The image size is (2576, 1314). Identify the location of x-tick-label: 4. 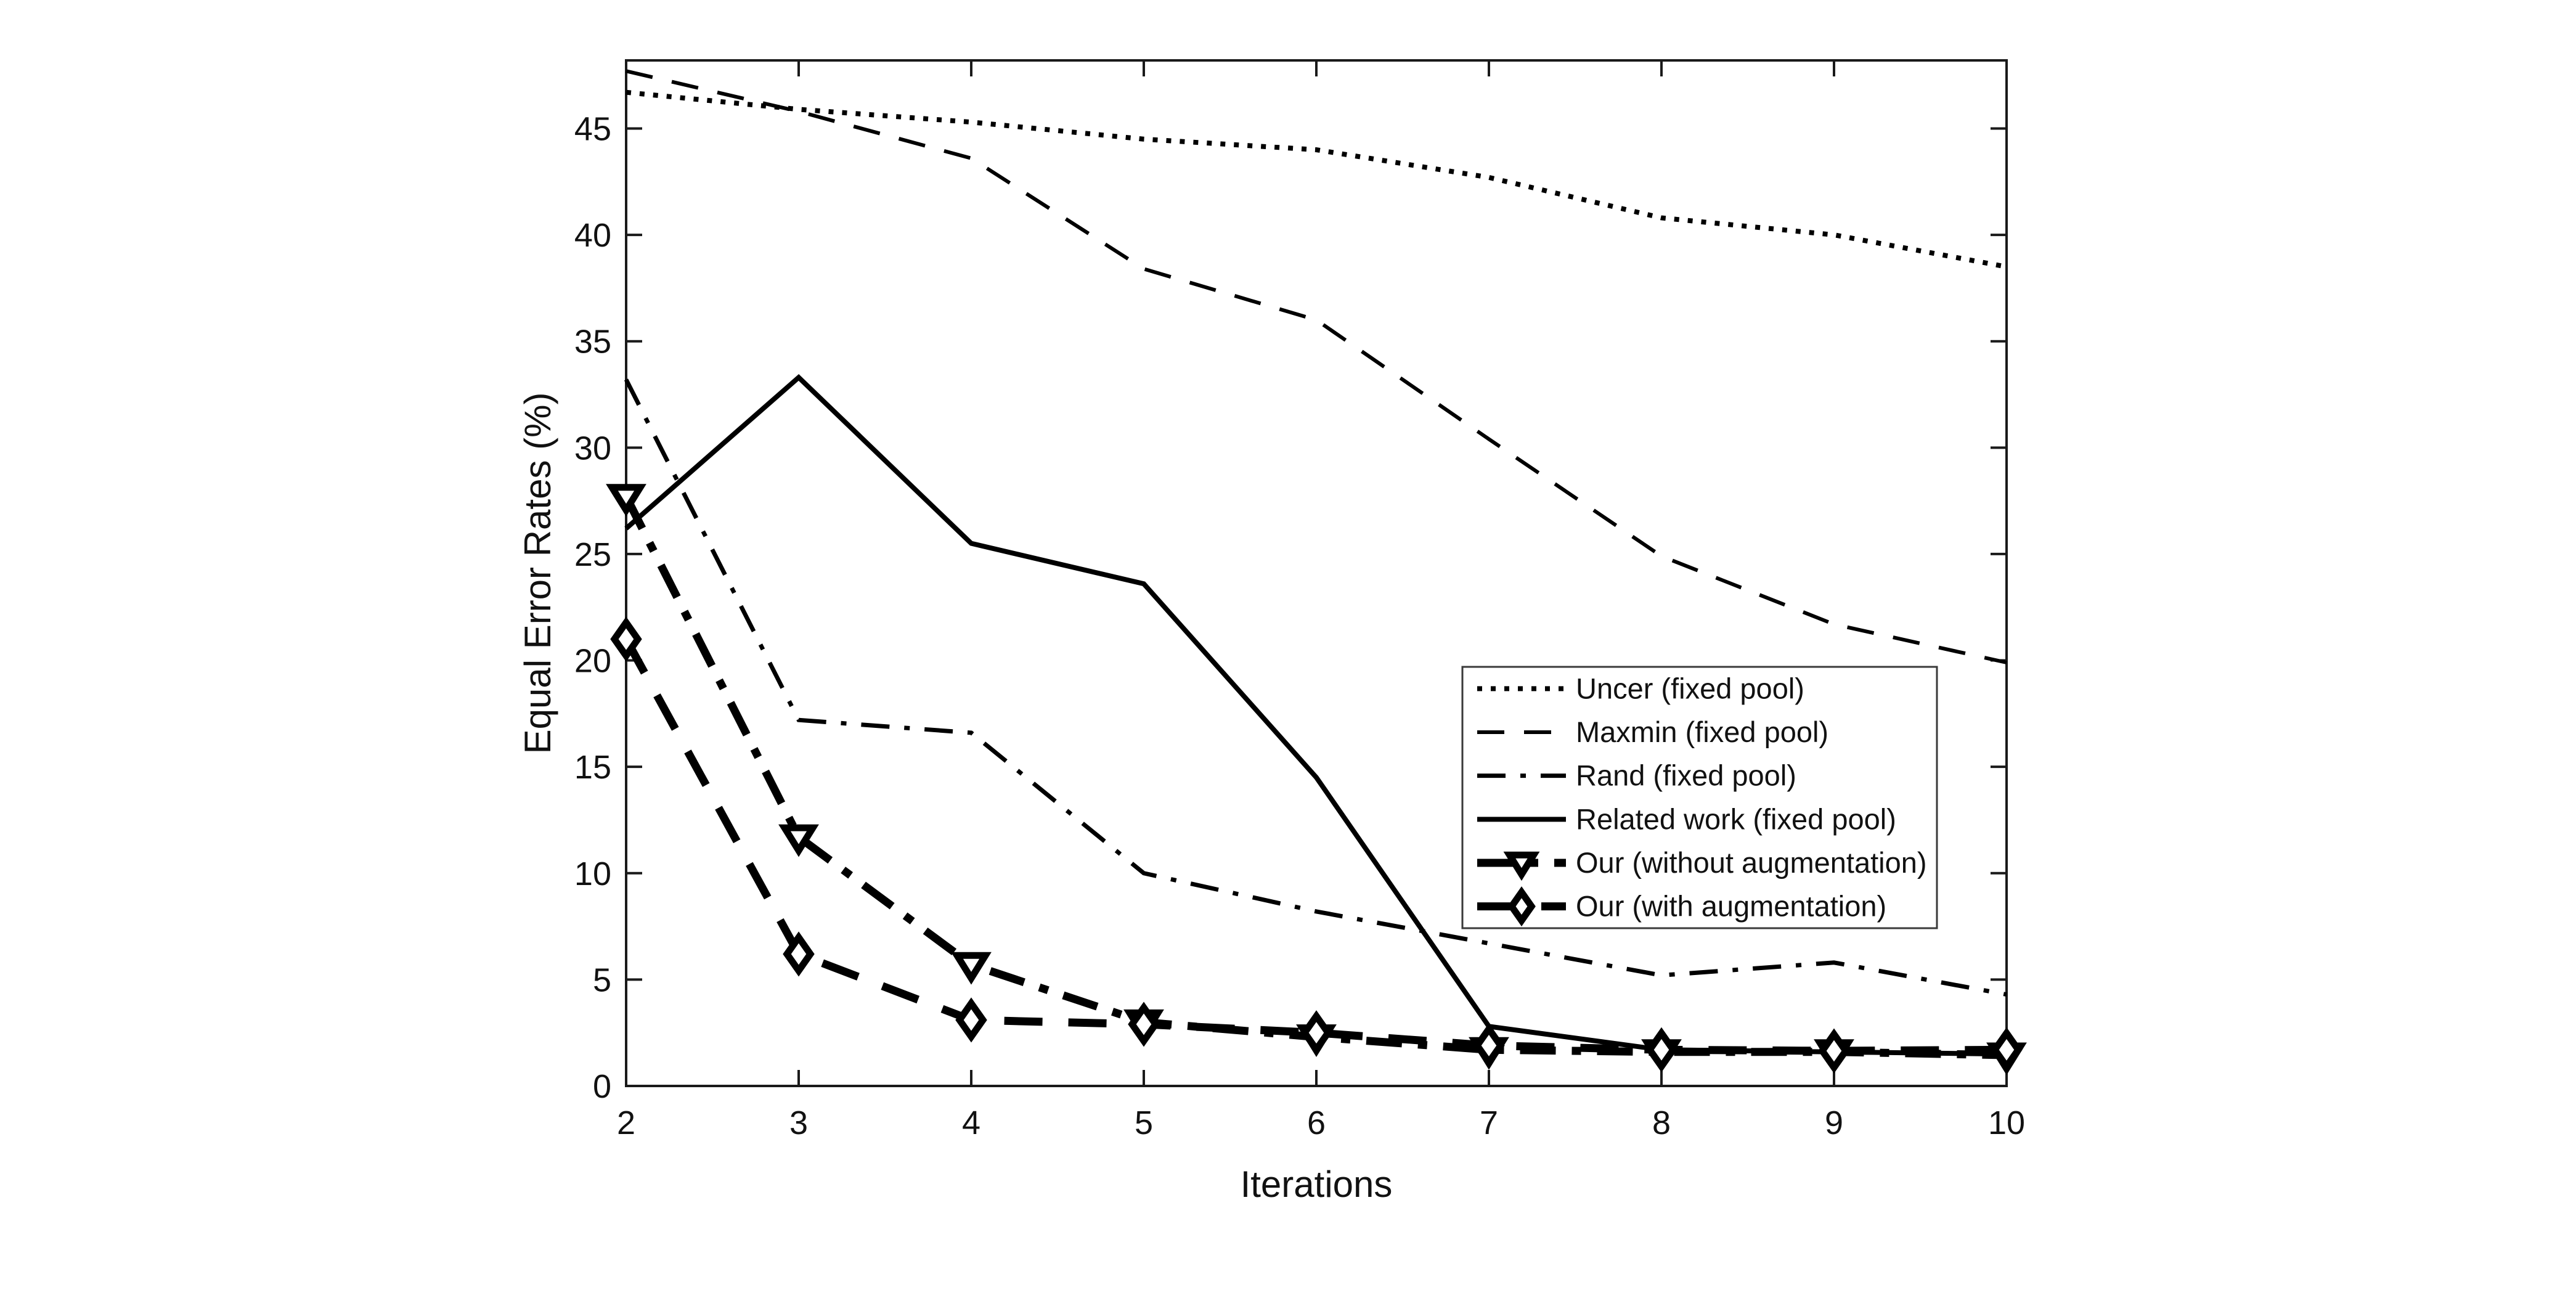
(971, 1122).